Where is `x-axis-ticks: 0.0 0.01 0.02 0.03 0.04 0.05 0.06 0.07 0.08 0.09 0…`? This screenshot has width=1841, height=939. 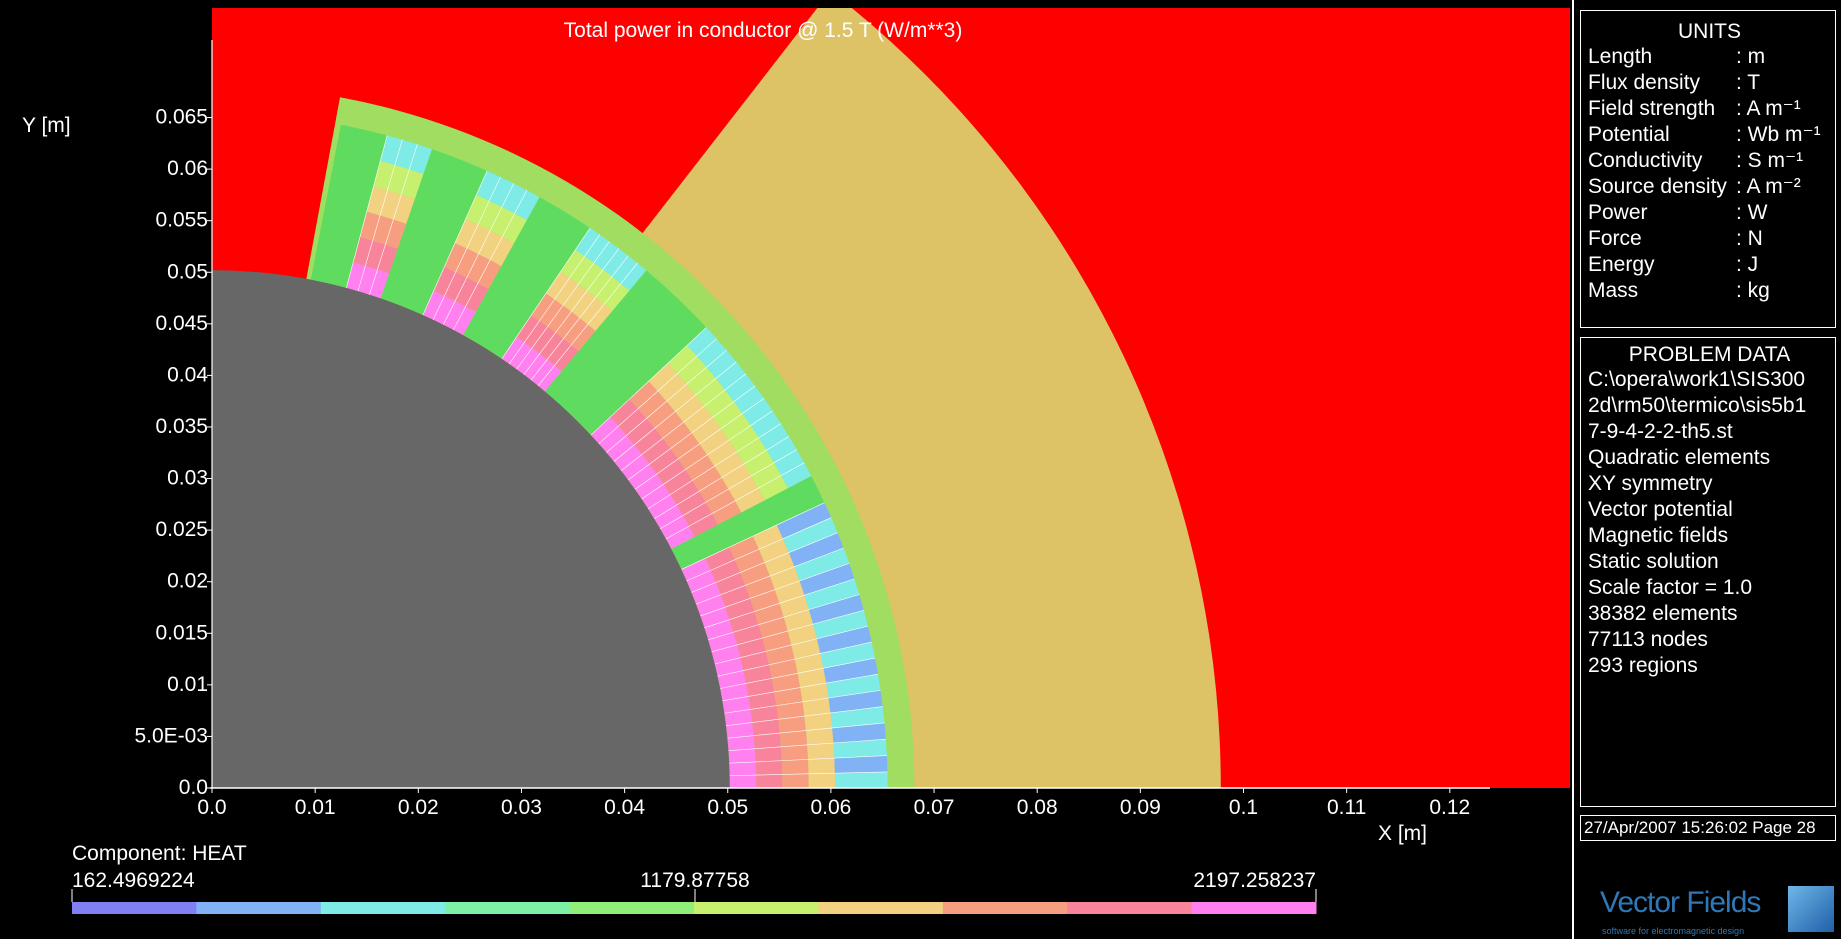 x-axis-ticks: 0.0 0.01 0.02 0.03 0.04 0.05 0.06 0.07 0.08 0.09 0… is located at coordinates (833, 803).